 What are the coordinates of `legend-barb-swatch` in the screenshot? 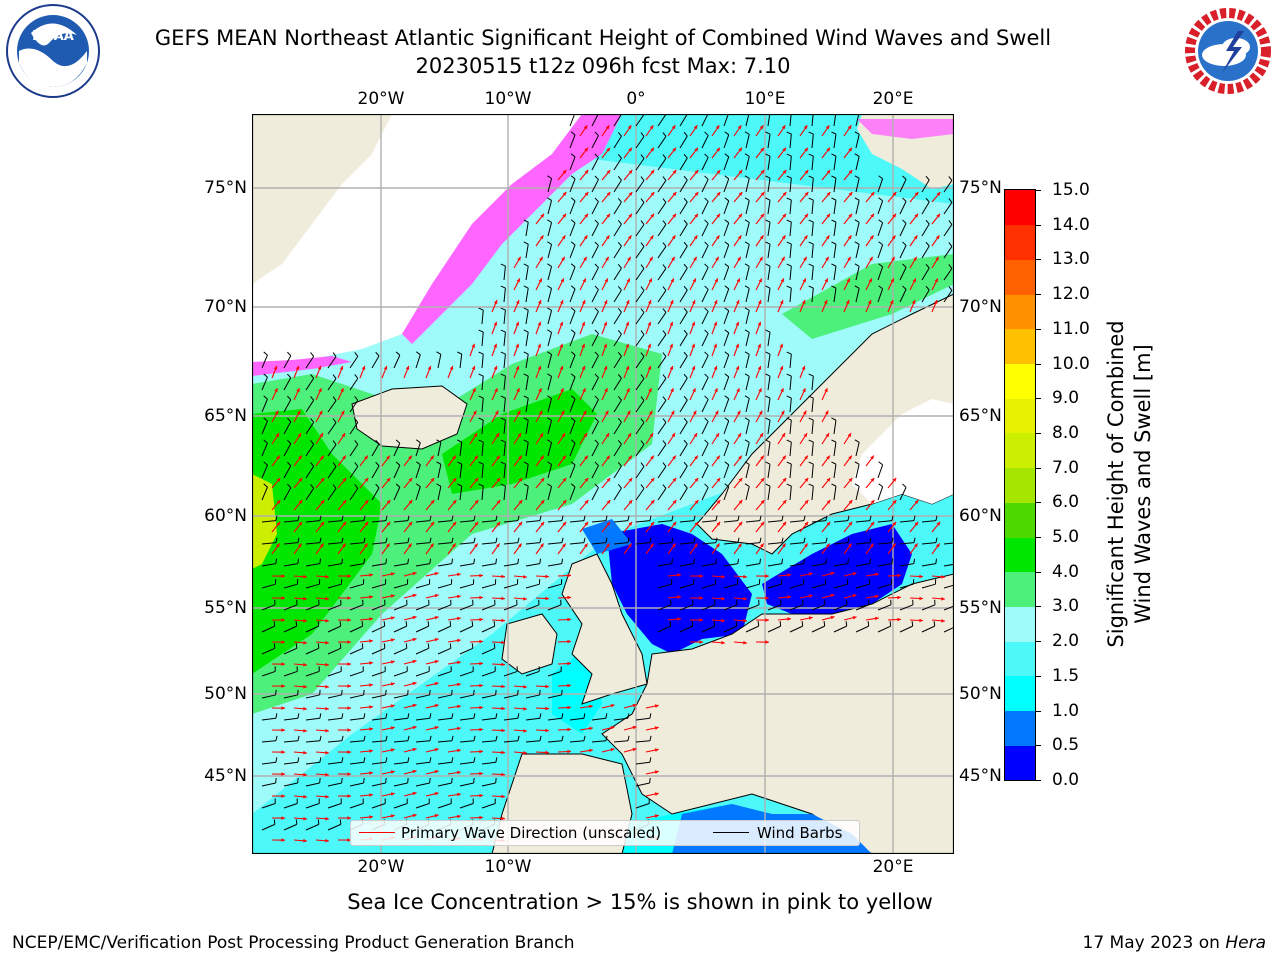 It's located at (731, 832).